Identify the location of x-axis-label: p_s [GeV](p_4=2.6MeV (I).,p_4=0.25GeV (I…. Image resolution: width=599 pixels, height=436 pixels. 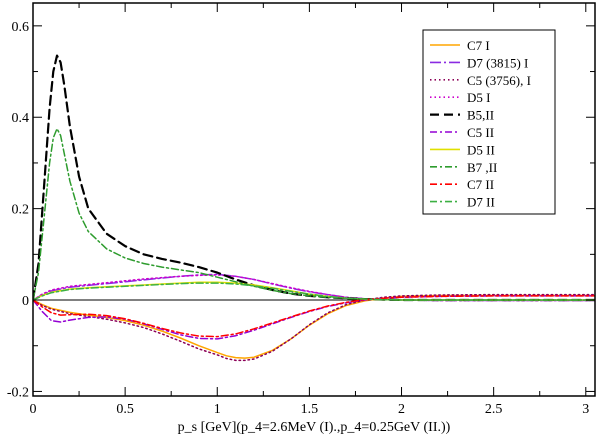
(314, 427).